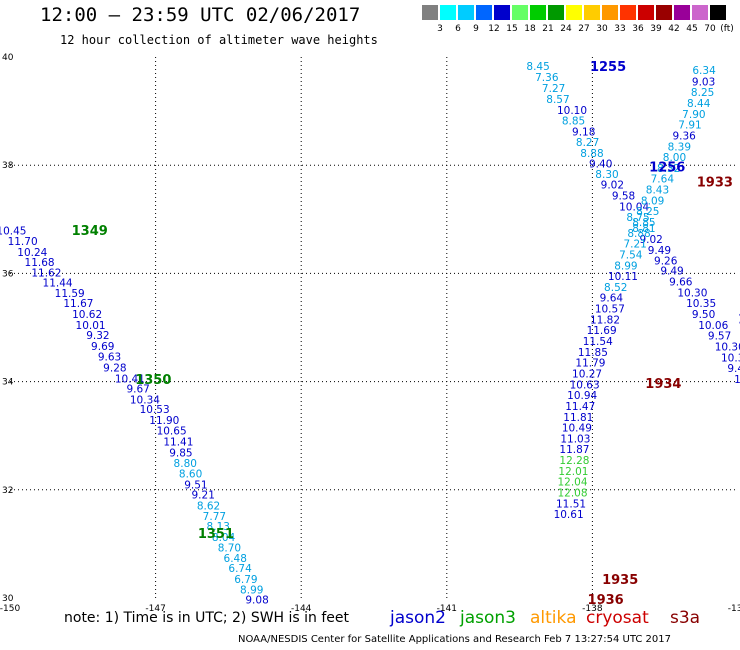 This screenshot has width=740, height=650. What do you see at coordinates (155, 410) in the screenshot?
I see `wave-height-label: 10.53` at bounding box center [155, 410].